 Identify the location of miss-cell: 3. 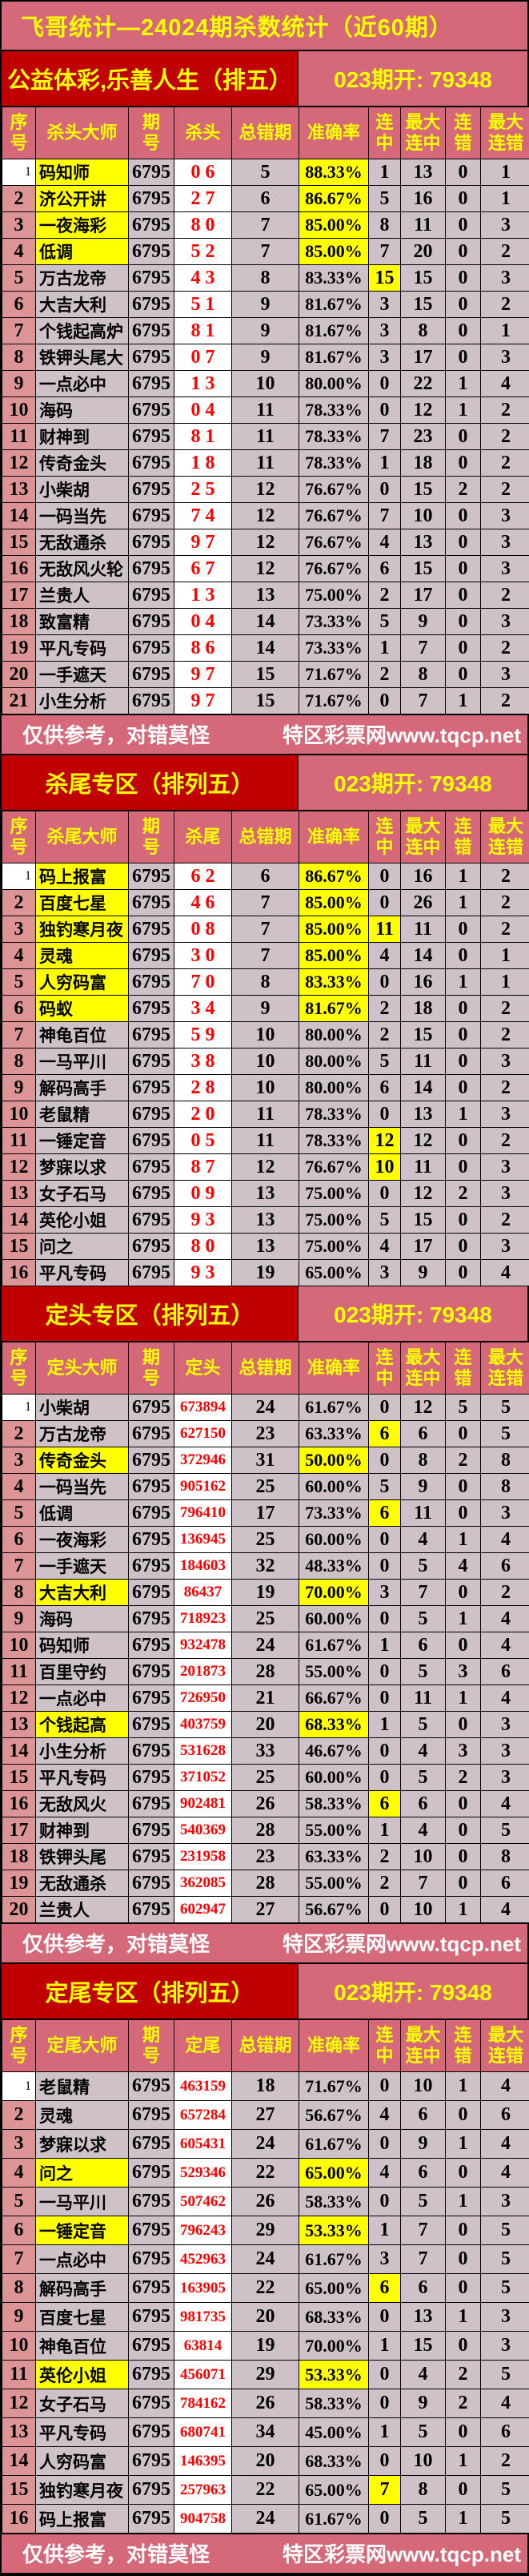
(463, 1752).